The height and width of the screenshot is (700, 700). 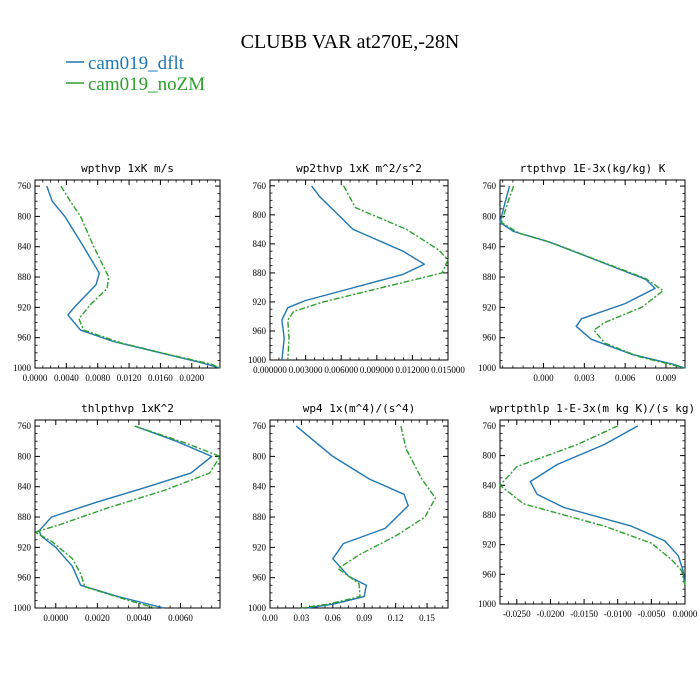 What do you see at coordinates (396, 618) in the screenshot?
I see `x-tick-label: 0.12` at bounding box center [396, 618].